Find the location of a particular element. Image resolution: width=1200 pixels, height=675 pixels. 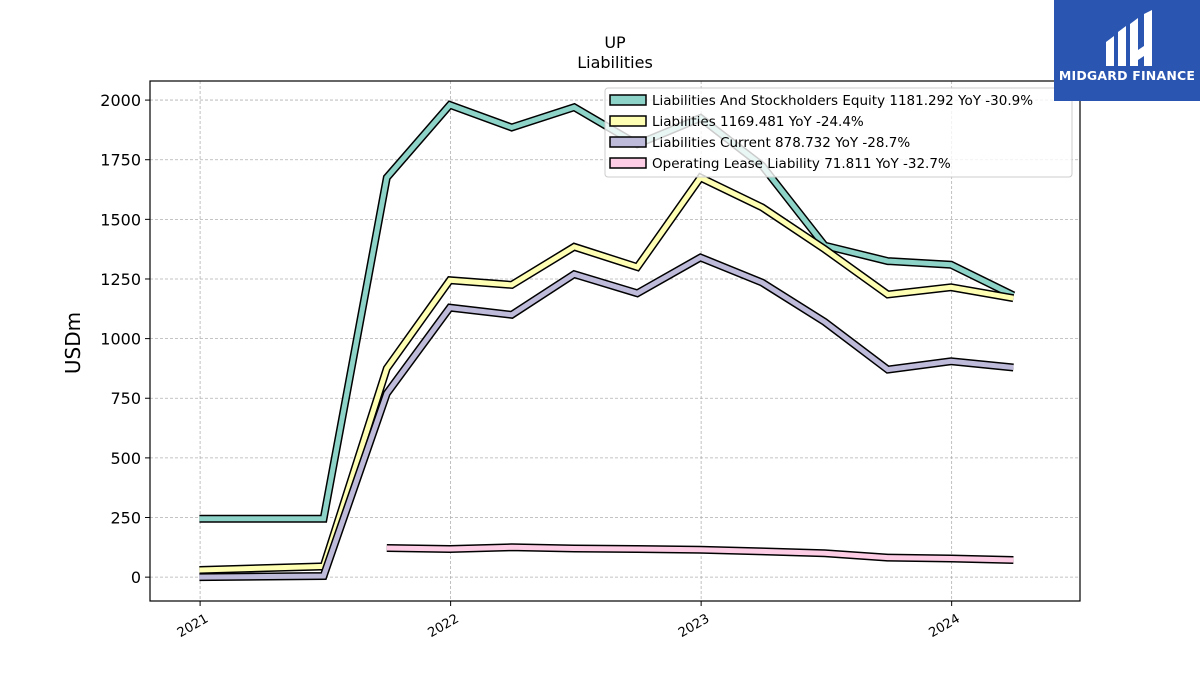

logo-mark-icon is located at coordinates (1129, 38).